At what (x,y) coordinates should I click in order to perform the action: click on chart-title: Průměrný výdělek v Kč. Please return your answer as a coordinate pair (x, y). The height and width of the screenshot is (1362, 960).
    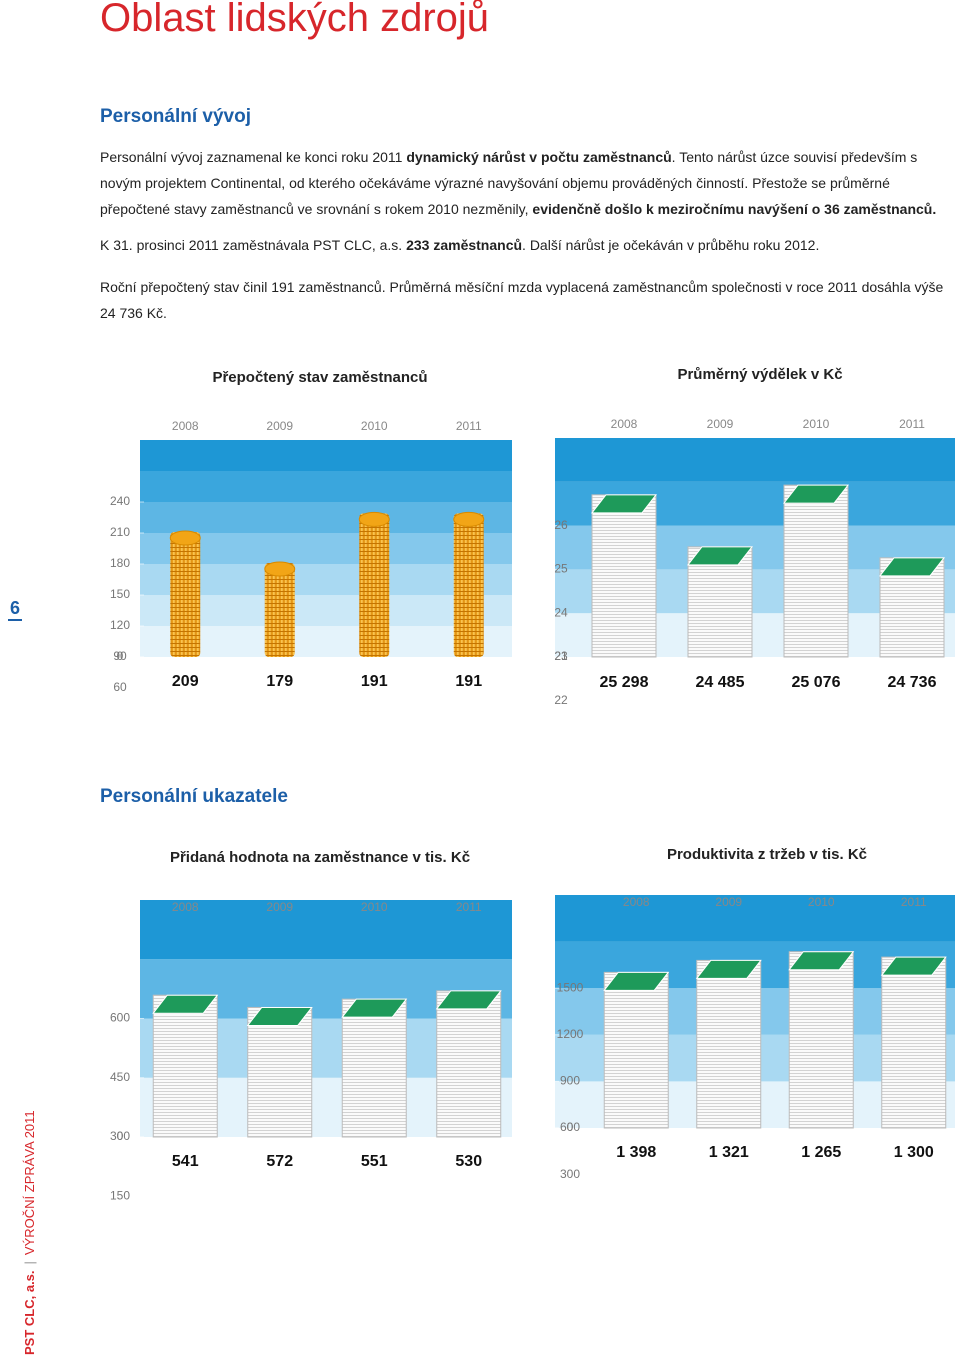
    Looking at the image, I should click on (759, 374).